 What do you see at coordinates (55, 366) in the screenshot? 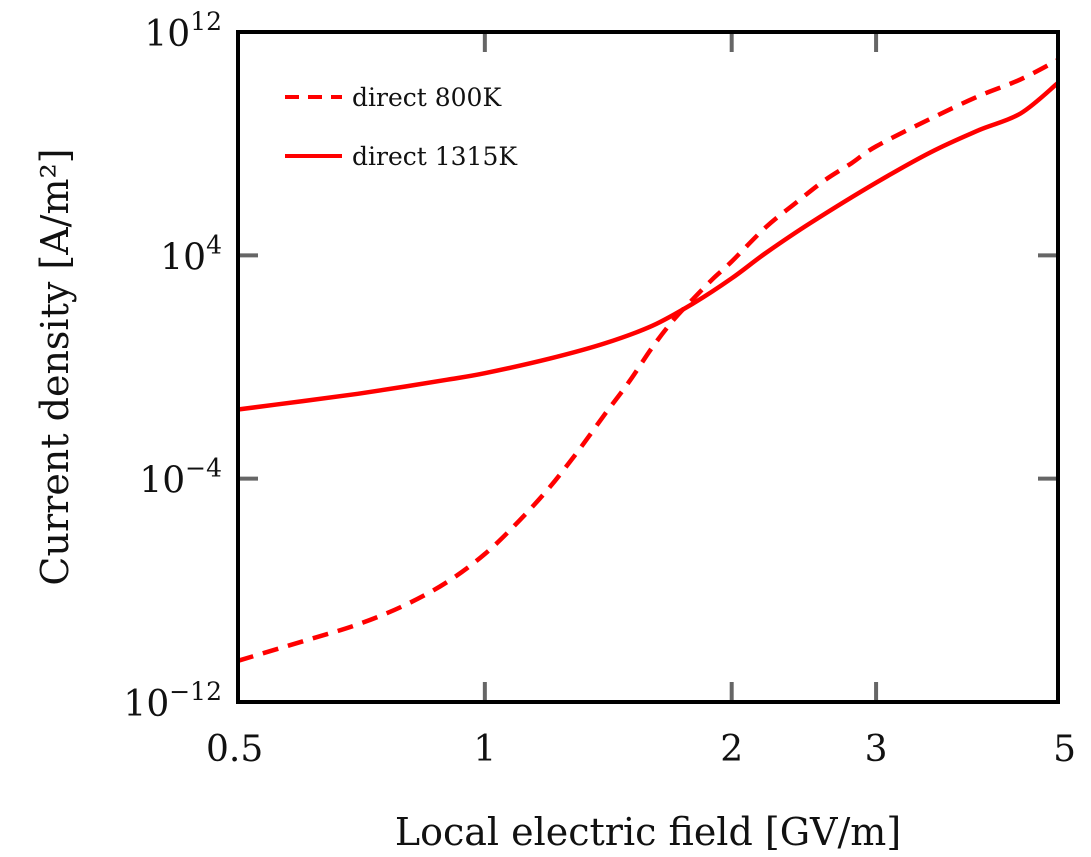
I see `y-axis-title: Current density [A/m²]` at bounding box center [55, 366].